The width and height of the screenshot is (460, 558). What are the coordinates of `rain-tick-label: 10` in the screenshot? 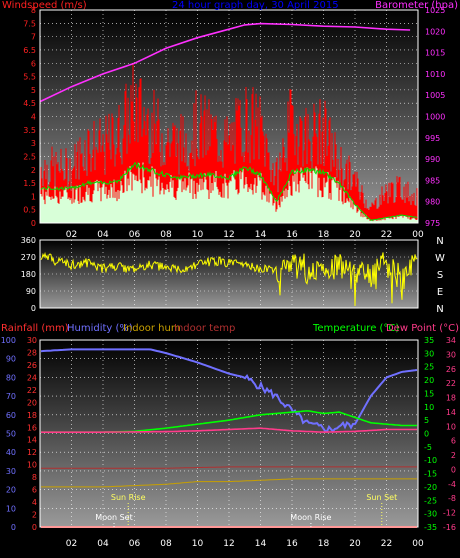 It's located at (32, 465).